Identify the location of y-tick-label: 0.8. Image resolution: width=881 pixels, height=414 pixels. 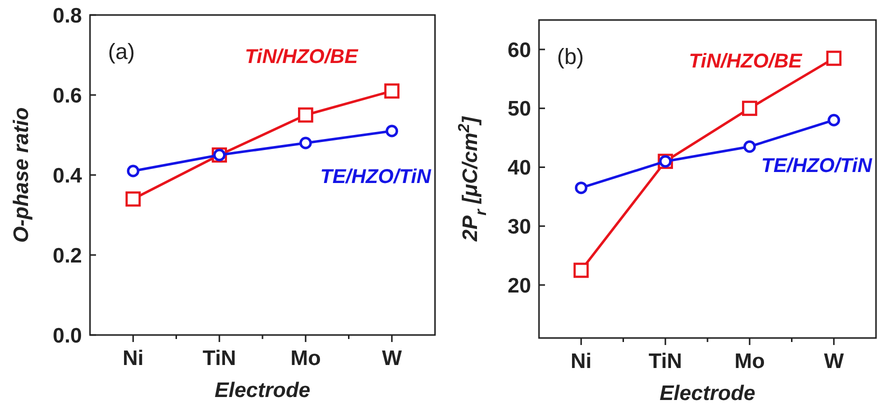
(67, 16).